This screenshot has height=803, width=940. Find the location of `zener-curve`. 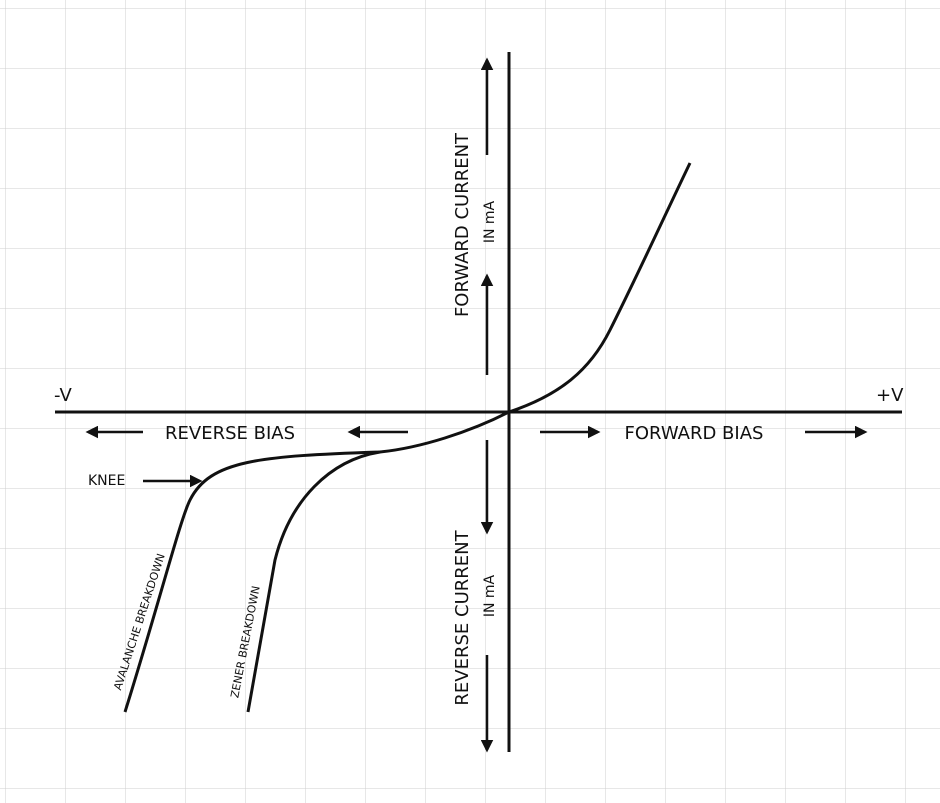

zener-curve is located at coordinates (313, 581).